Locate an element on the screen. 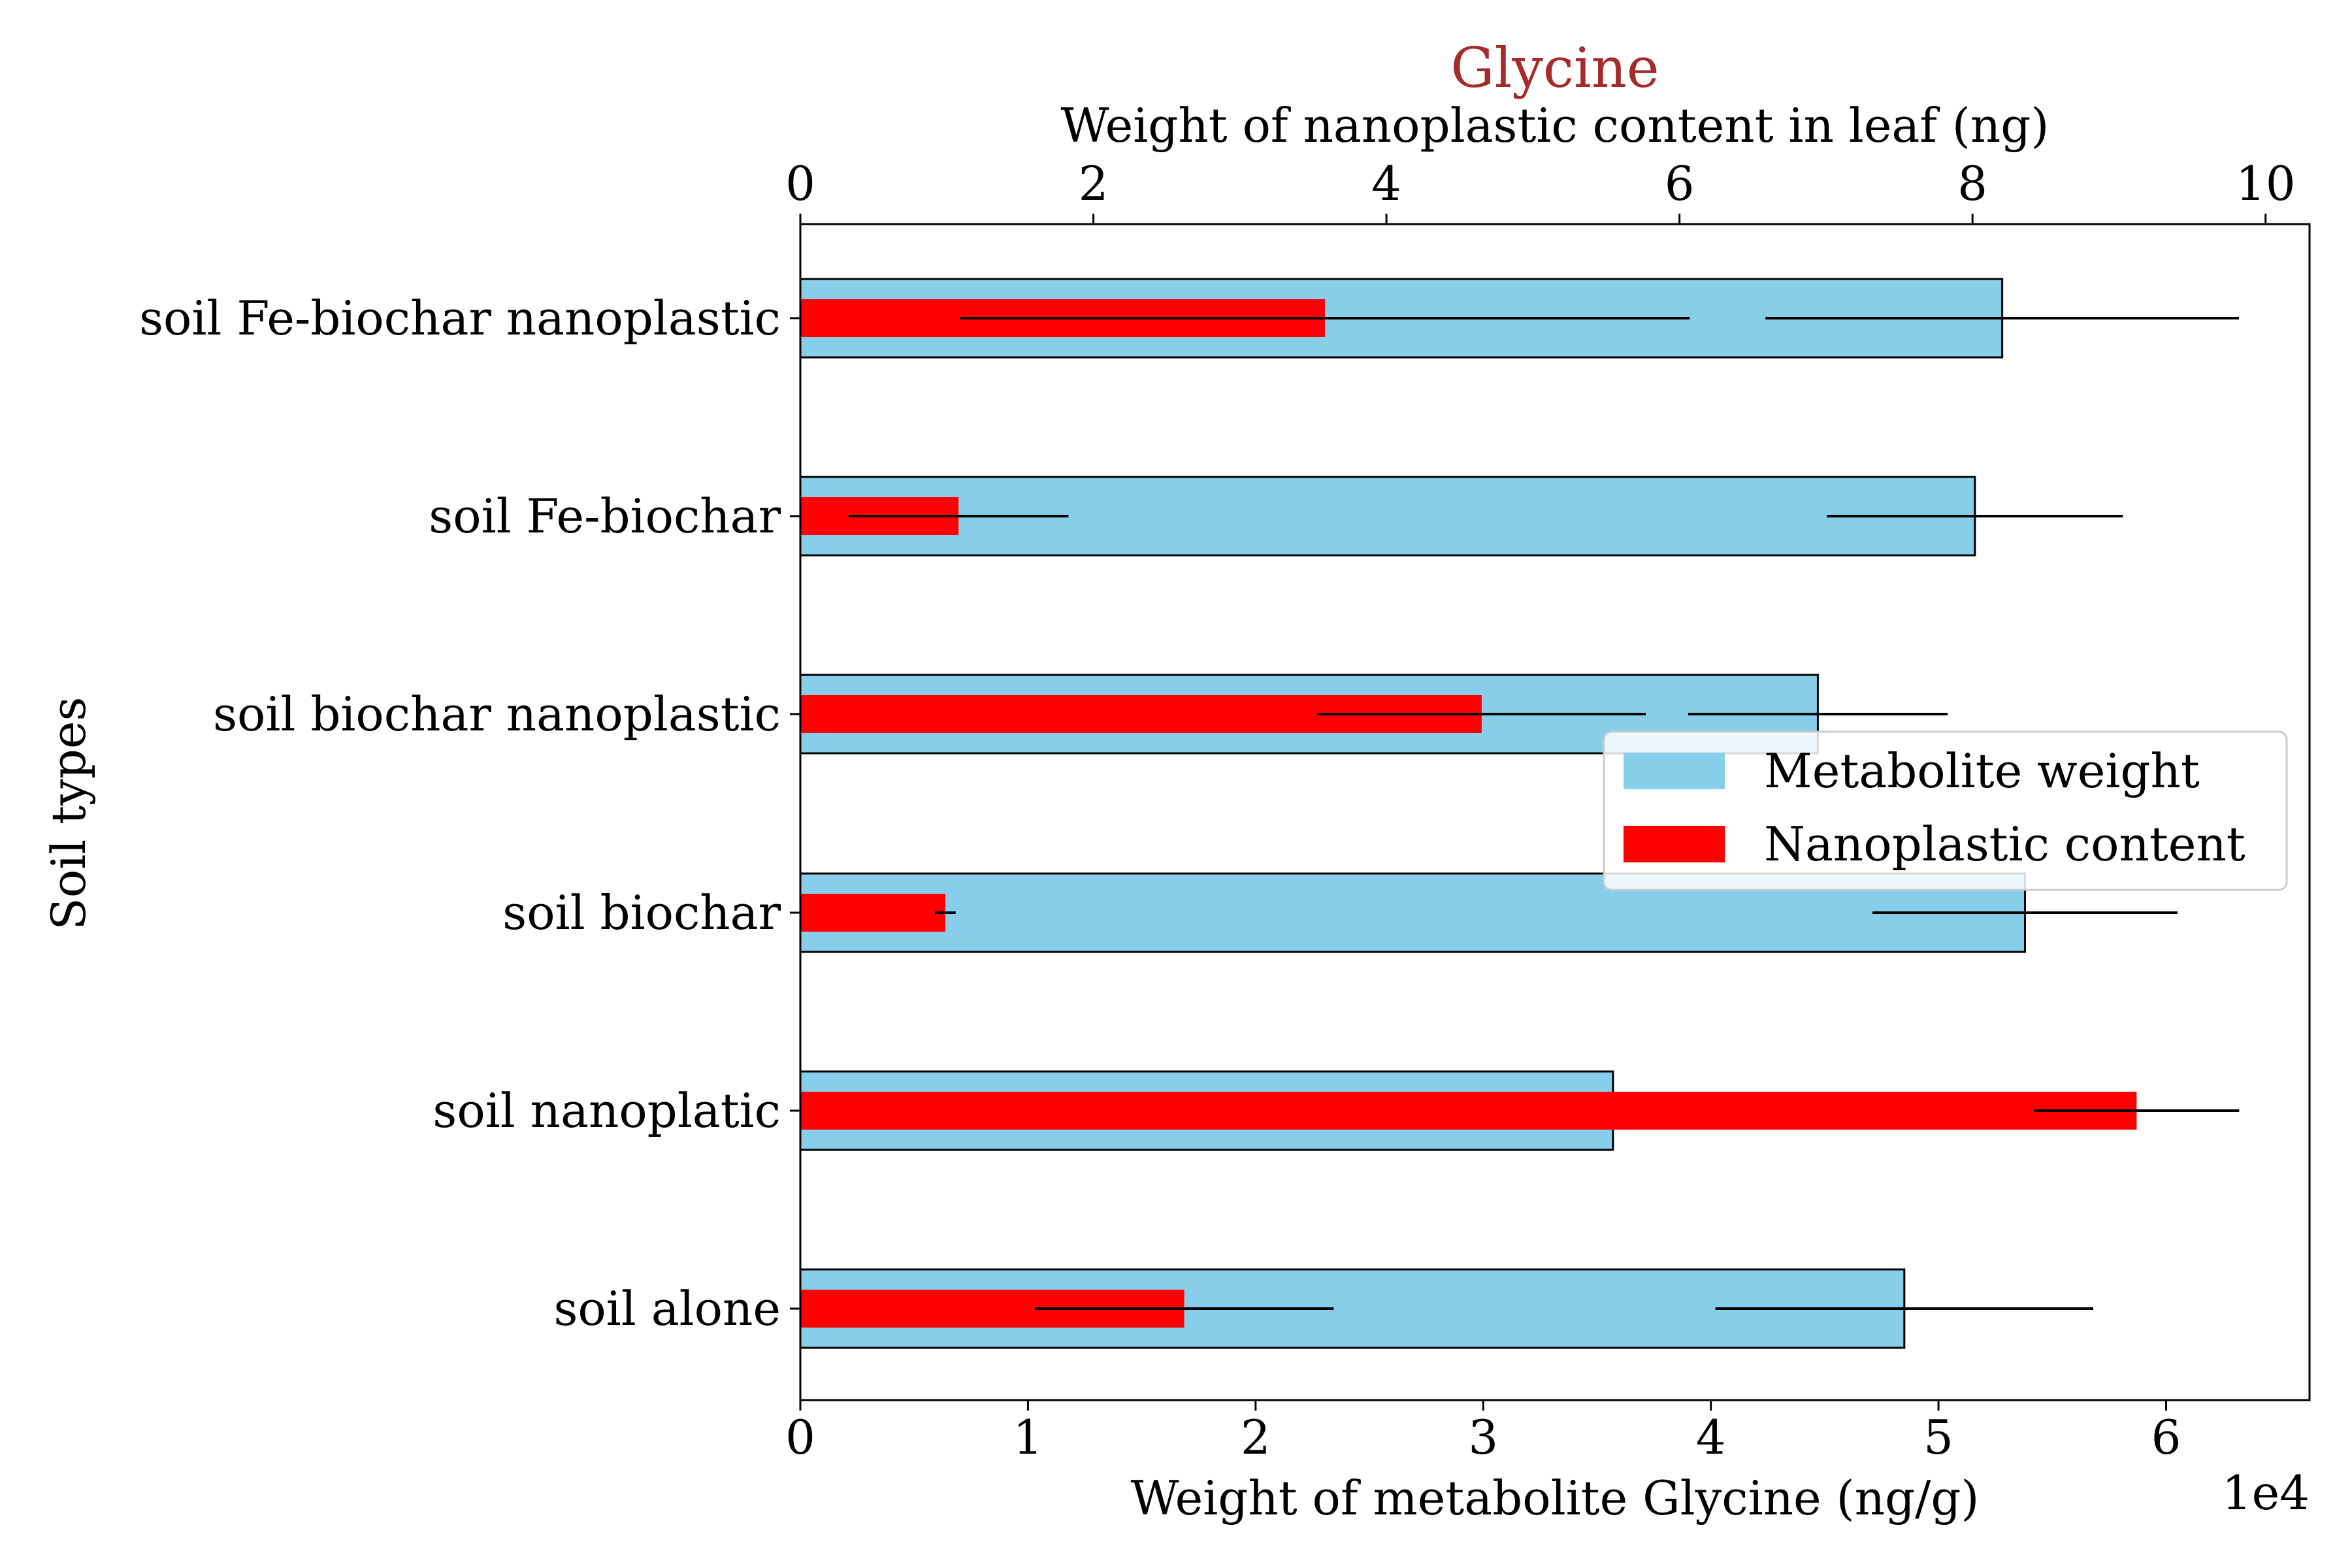 The width and height of the screenshot is (2352, 1568). category-label: soil alone is located at coordinates (667, 1308).